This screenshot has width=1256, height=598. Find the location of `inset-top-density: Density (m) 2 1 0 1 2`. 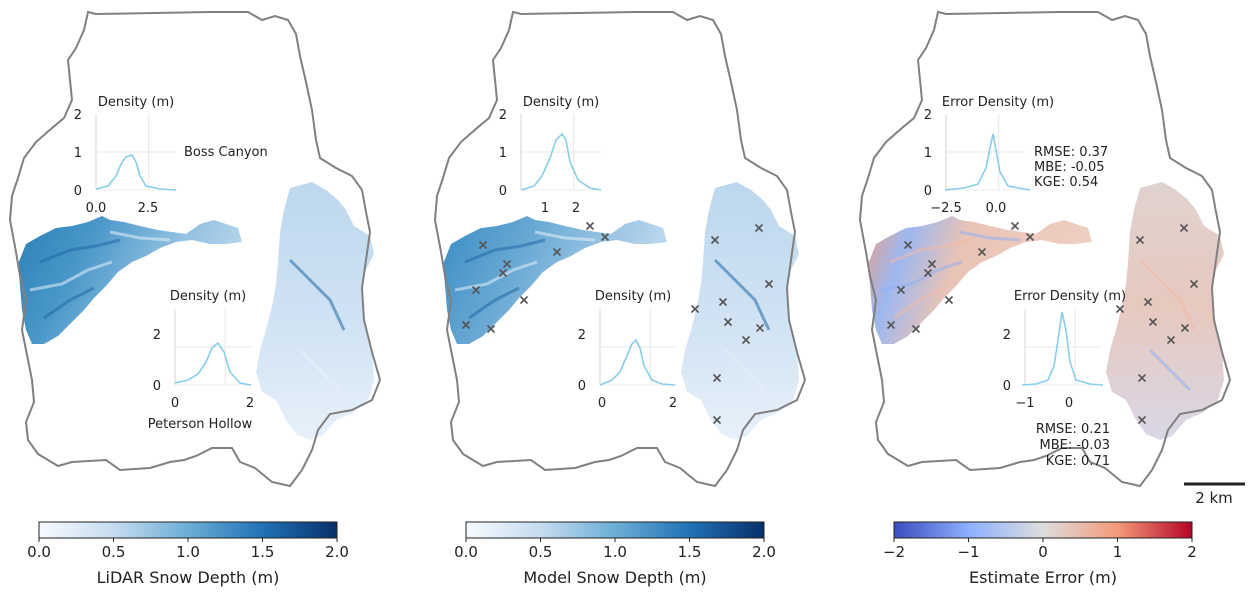

inset-top-density: Density (m) 2 1 0 1 2 is located at coordinates (550, 155).